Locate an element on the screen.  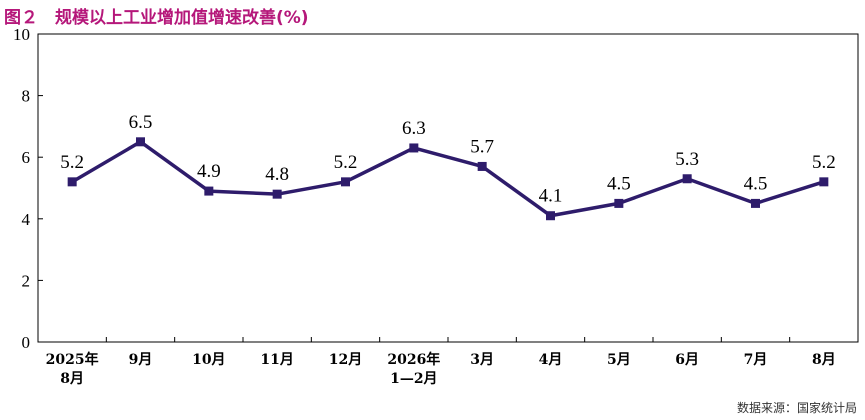
data-label: 4.1 is located at coordinates (551, 196).